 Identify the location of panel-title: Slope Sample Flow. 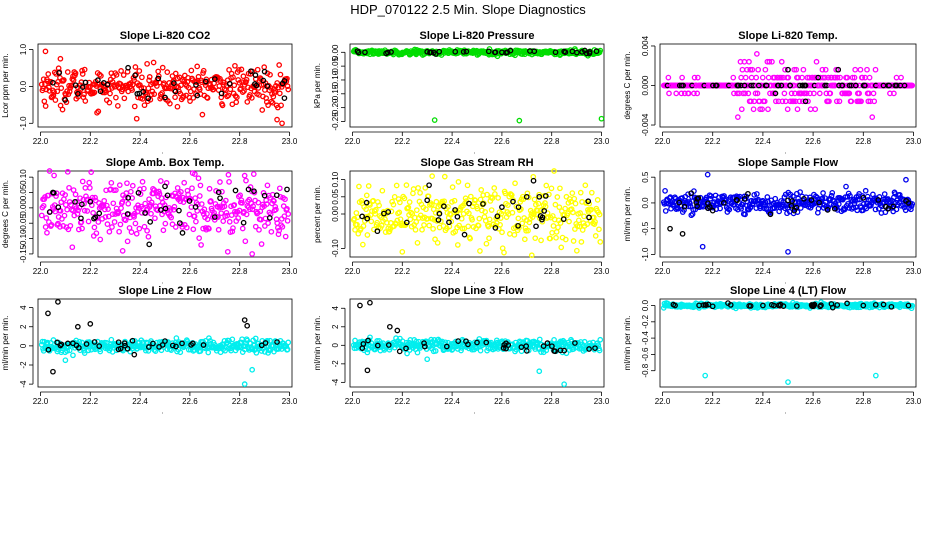
(788, 163).